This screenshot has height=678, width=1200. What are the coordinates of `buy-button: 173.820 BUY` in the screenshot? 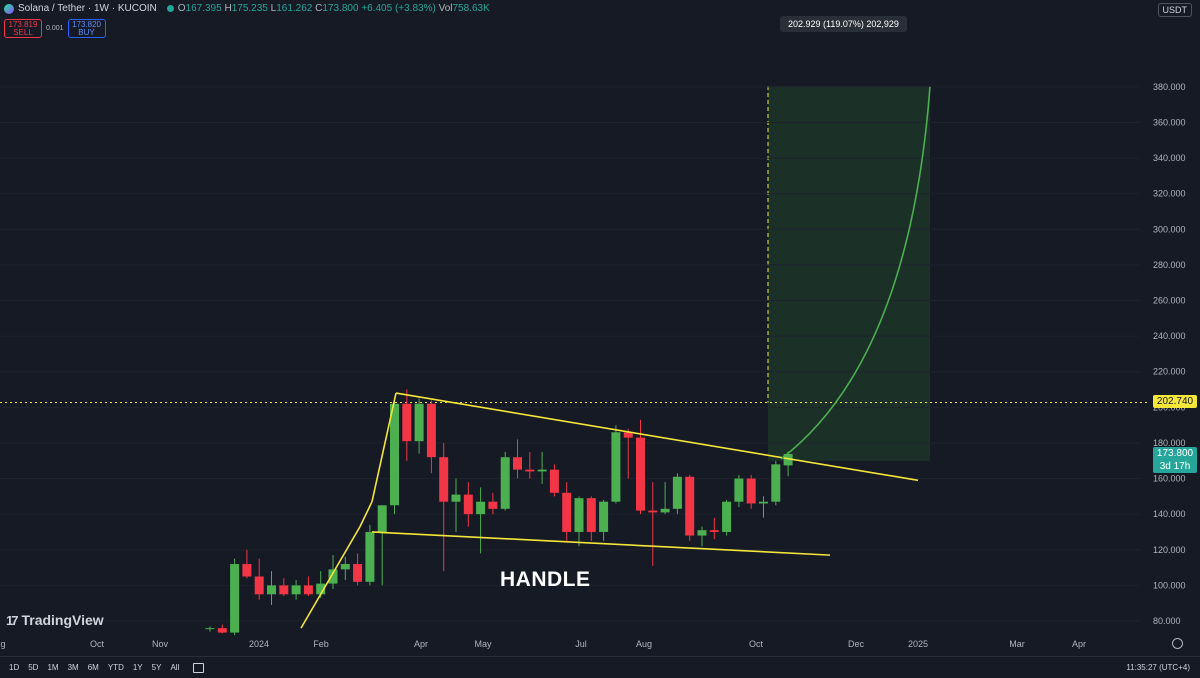 It's located at (86, 28).